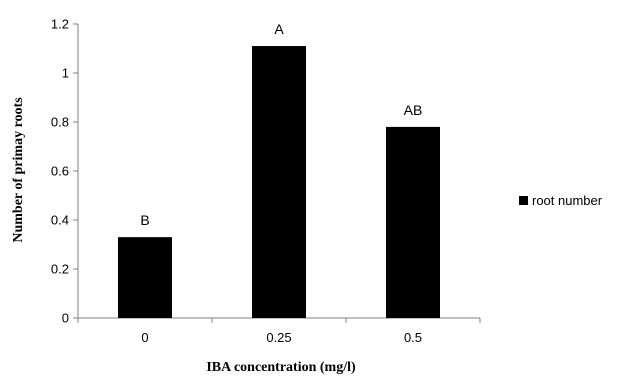 The image size is (630, 376). Describe the element at coordinates (65, 318) in the screenshot. I see `y-tick-label: 0` at that location.